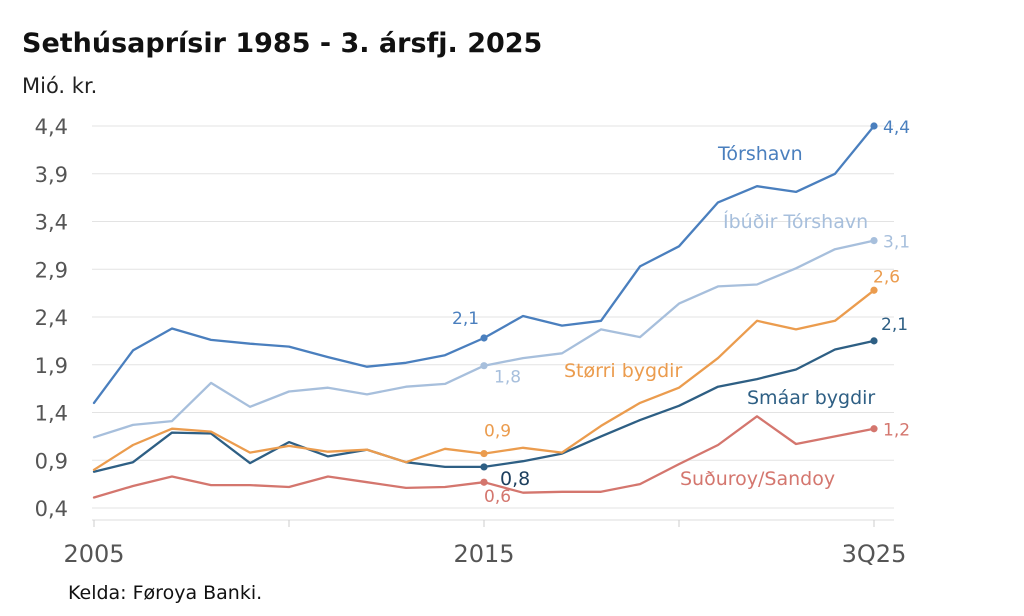 This screenshot has width=1024, height=616. Describe the element at coordinates (896, 243) in the screenshot. I see `data-label: 3,1` at that location.